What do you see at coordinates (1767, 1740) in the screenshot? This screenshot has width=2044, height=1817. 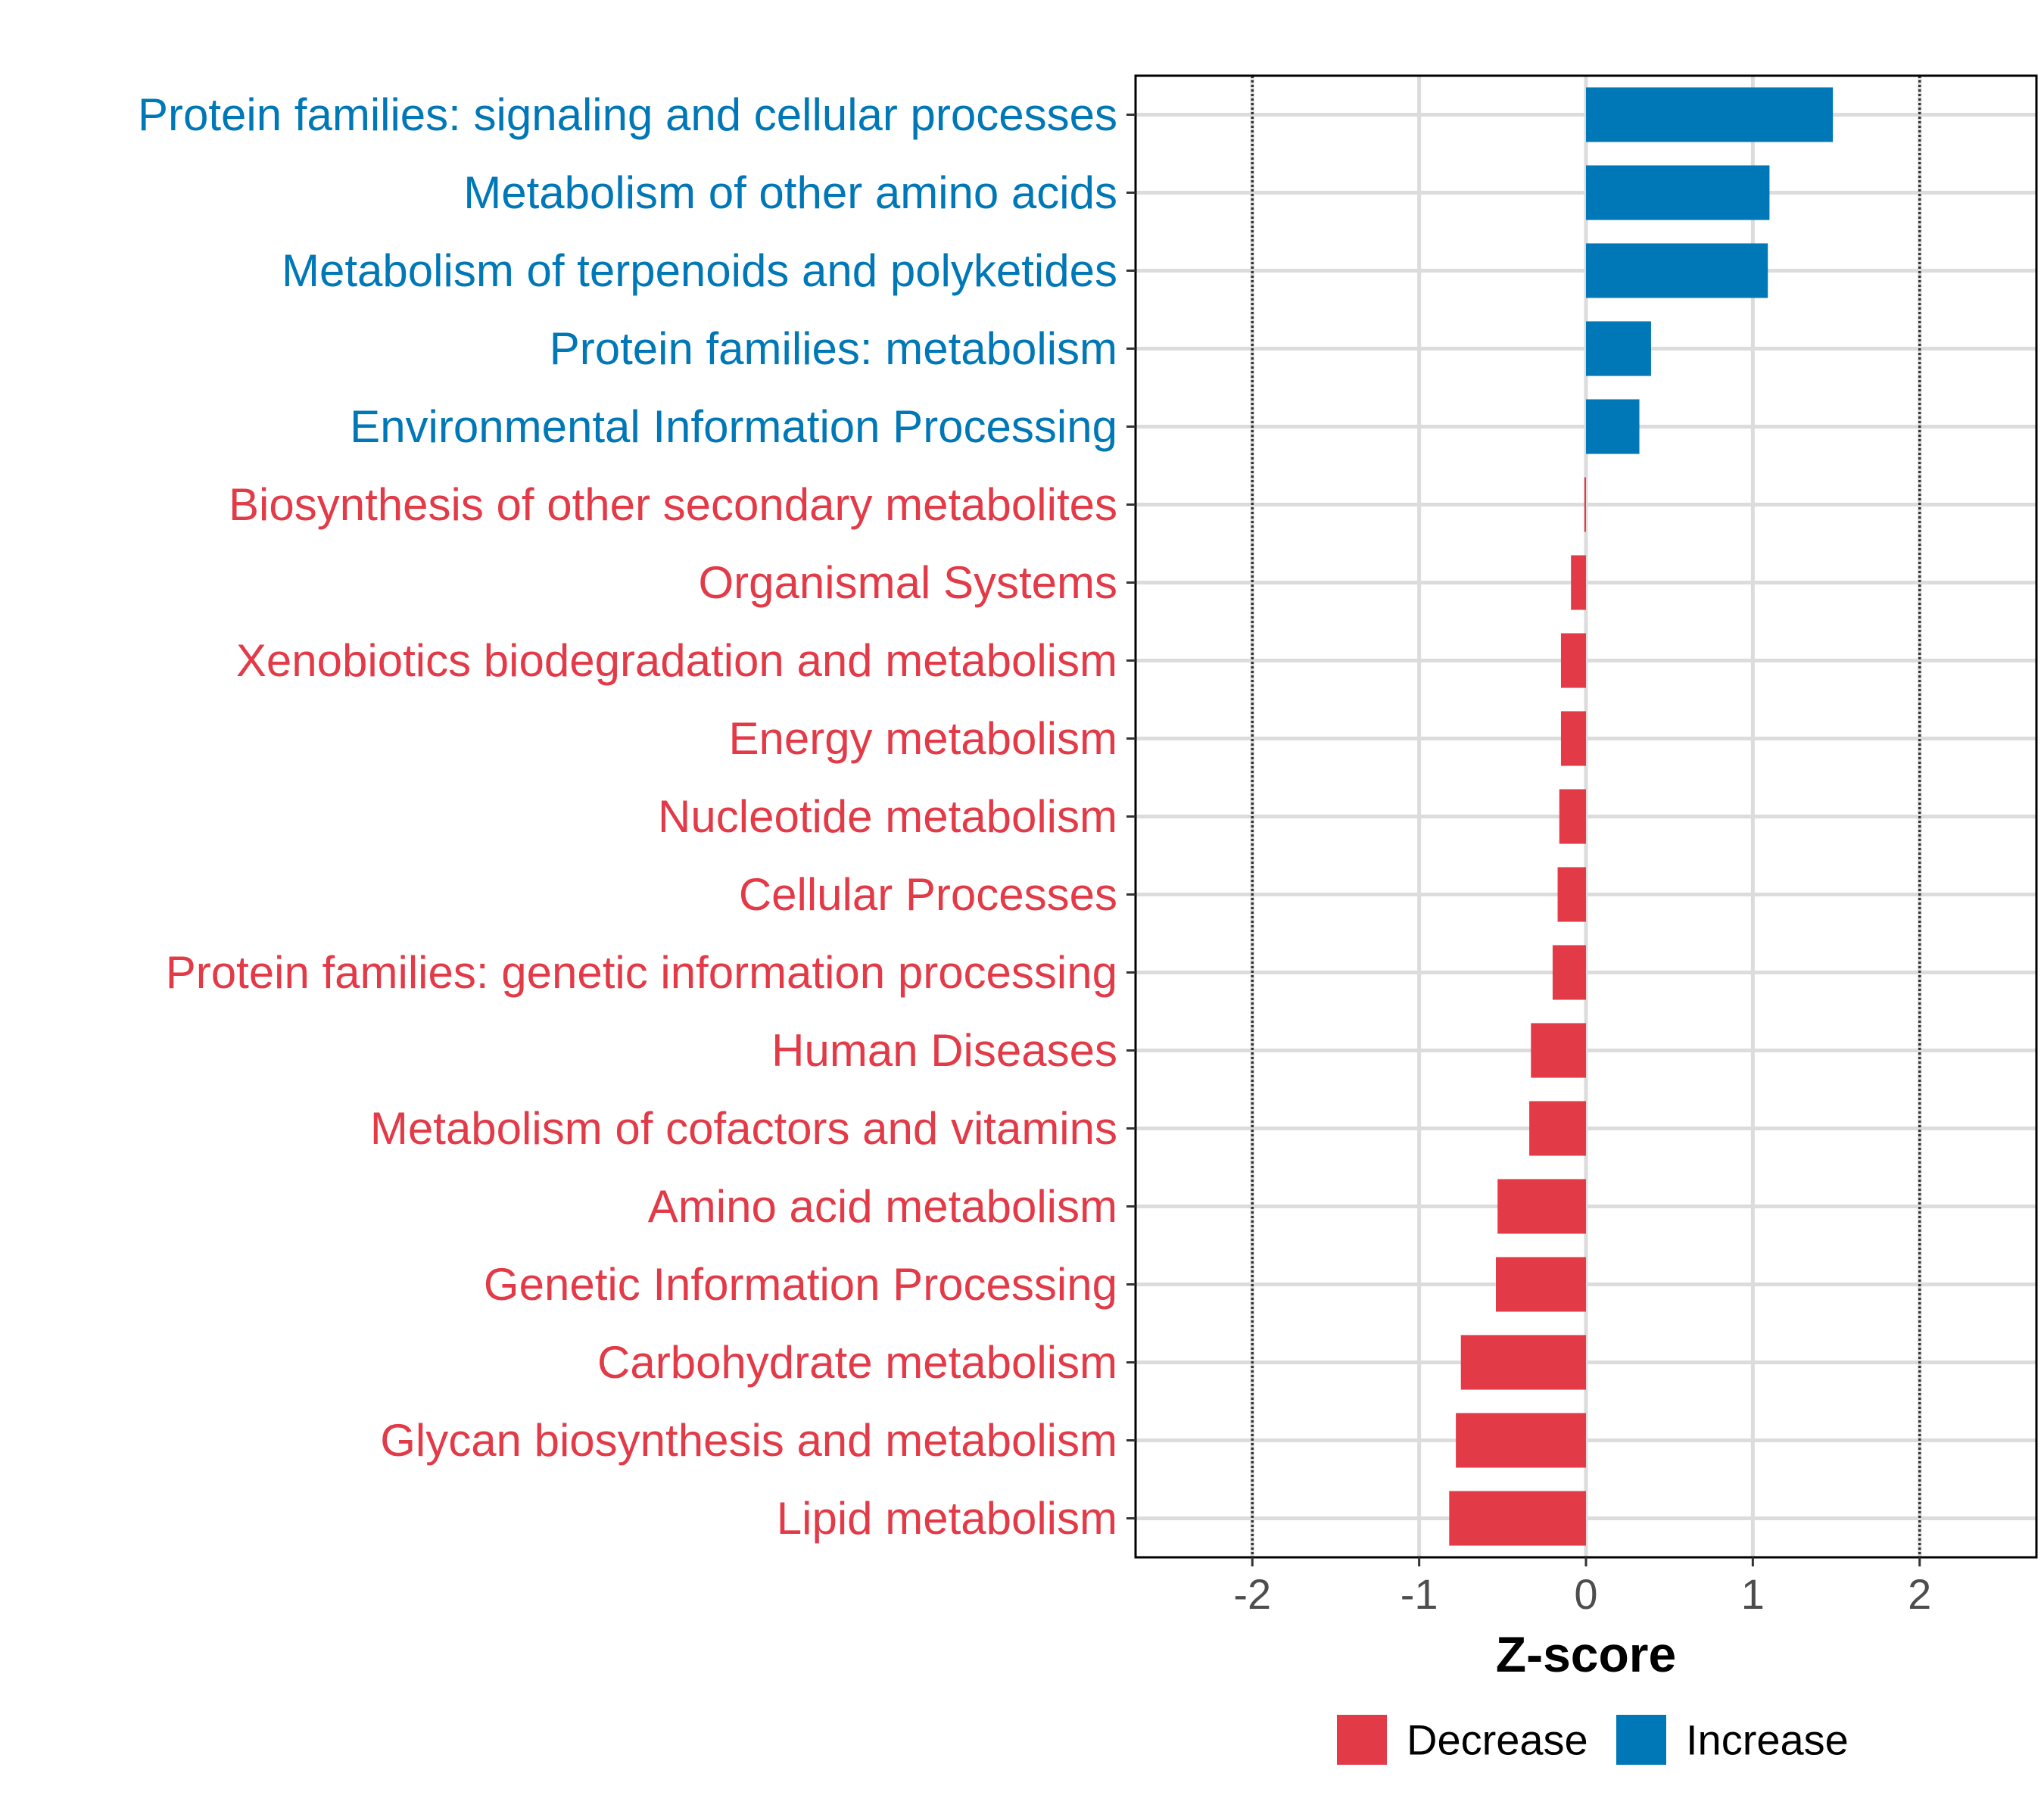 I see `legend-label-increase: Increase` at bounding box center [1767, 1740].